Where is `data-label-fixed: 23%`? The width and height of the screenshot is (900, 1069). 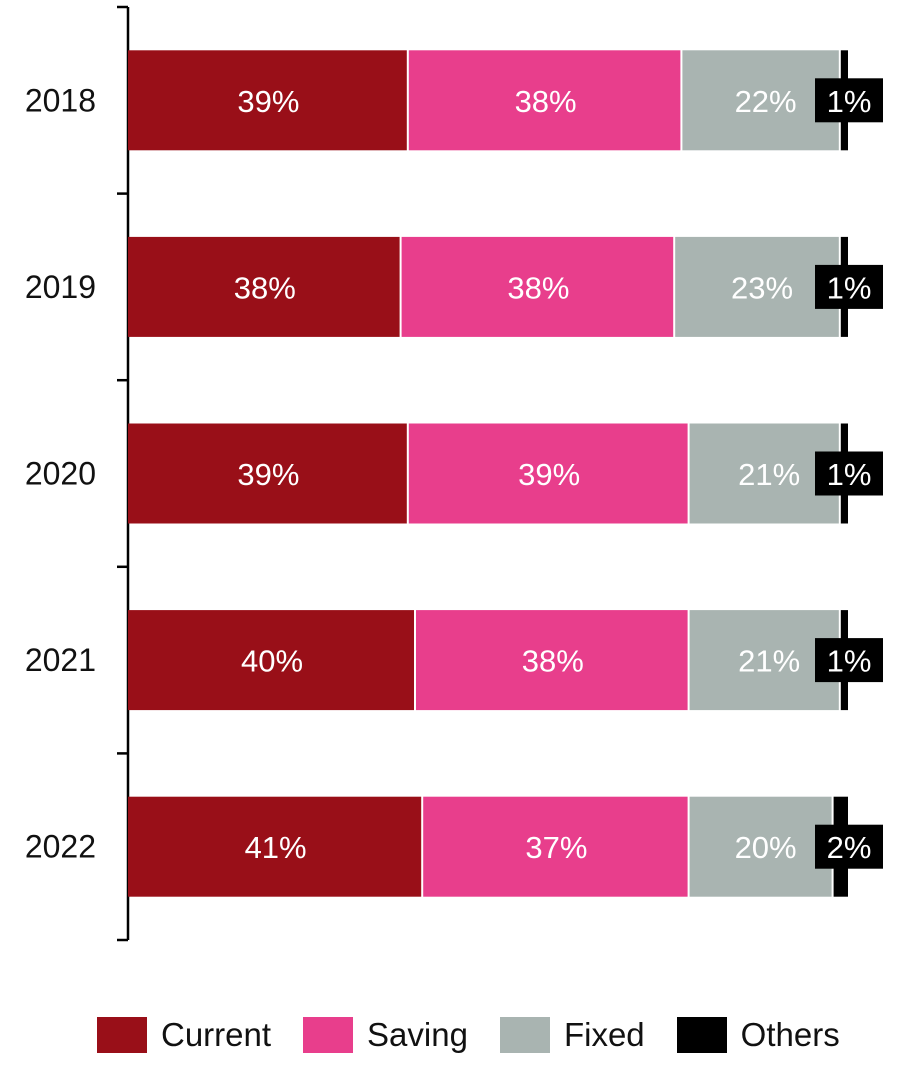 data-label-fixed: 23% is located at coordinates (762, 287).